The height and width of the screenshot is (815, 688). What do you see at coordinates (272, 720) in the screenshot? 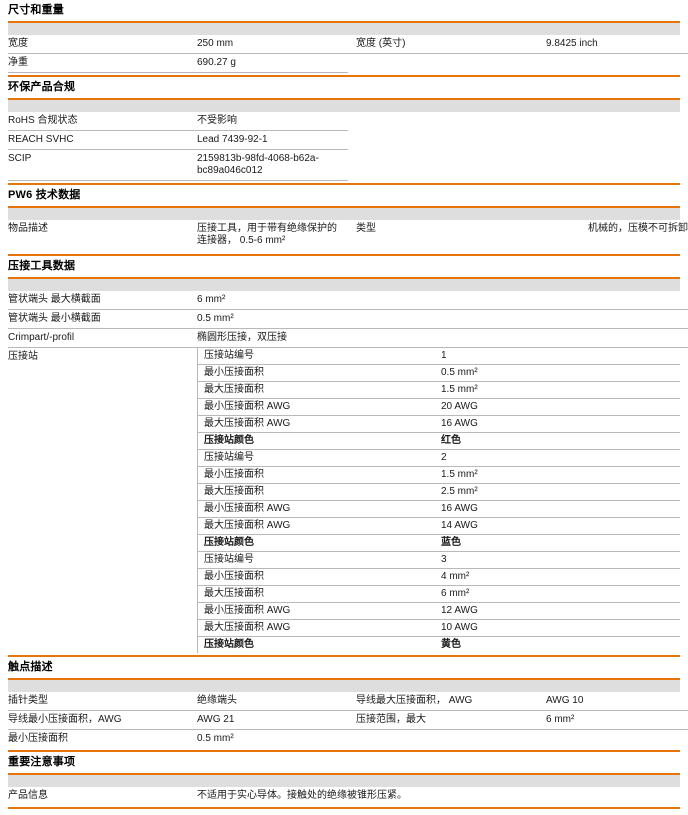
I see `spec-value: AWG 21` at bounding box center [272, 720].